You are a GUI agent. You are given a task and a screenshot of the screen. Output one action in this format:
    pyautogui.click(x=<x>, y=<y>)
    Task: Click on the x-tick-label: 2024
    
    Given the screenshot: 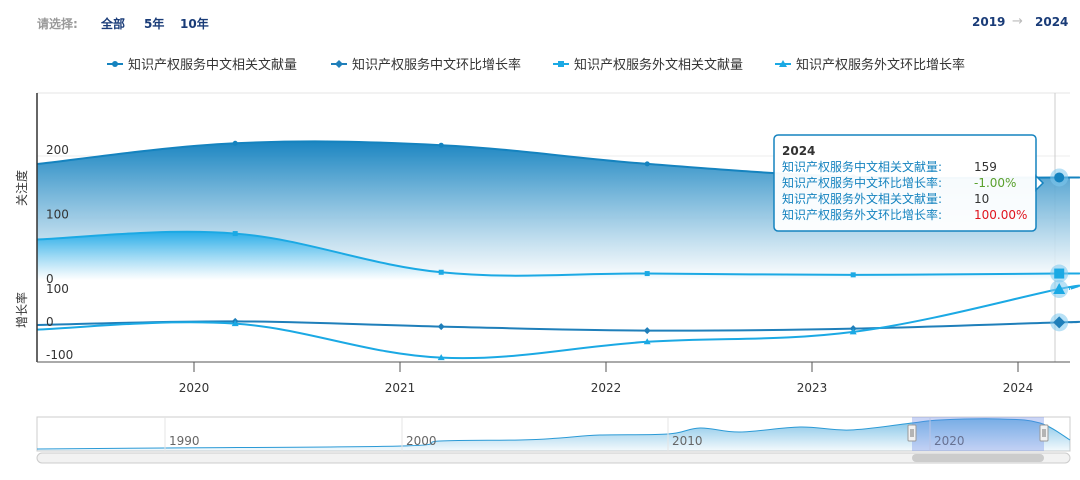 What is the action you would take?
    pyautogui.click(x=1018, y=388)
    